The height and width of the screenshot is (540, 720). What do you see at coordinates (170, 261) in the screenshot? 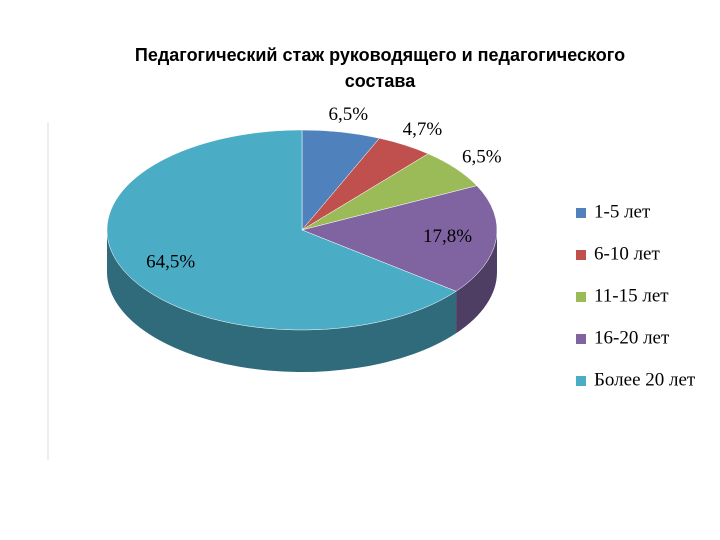
I see `data-label: 64,5%` at bounding box center [170, 261].